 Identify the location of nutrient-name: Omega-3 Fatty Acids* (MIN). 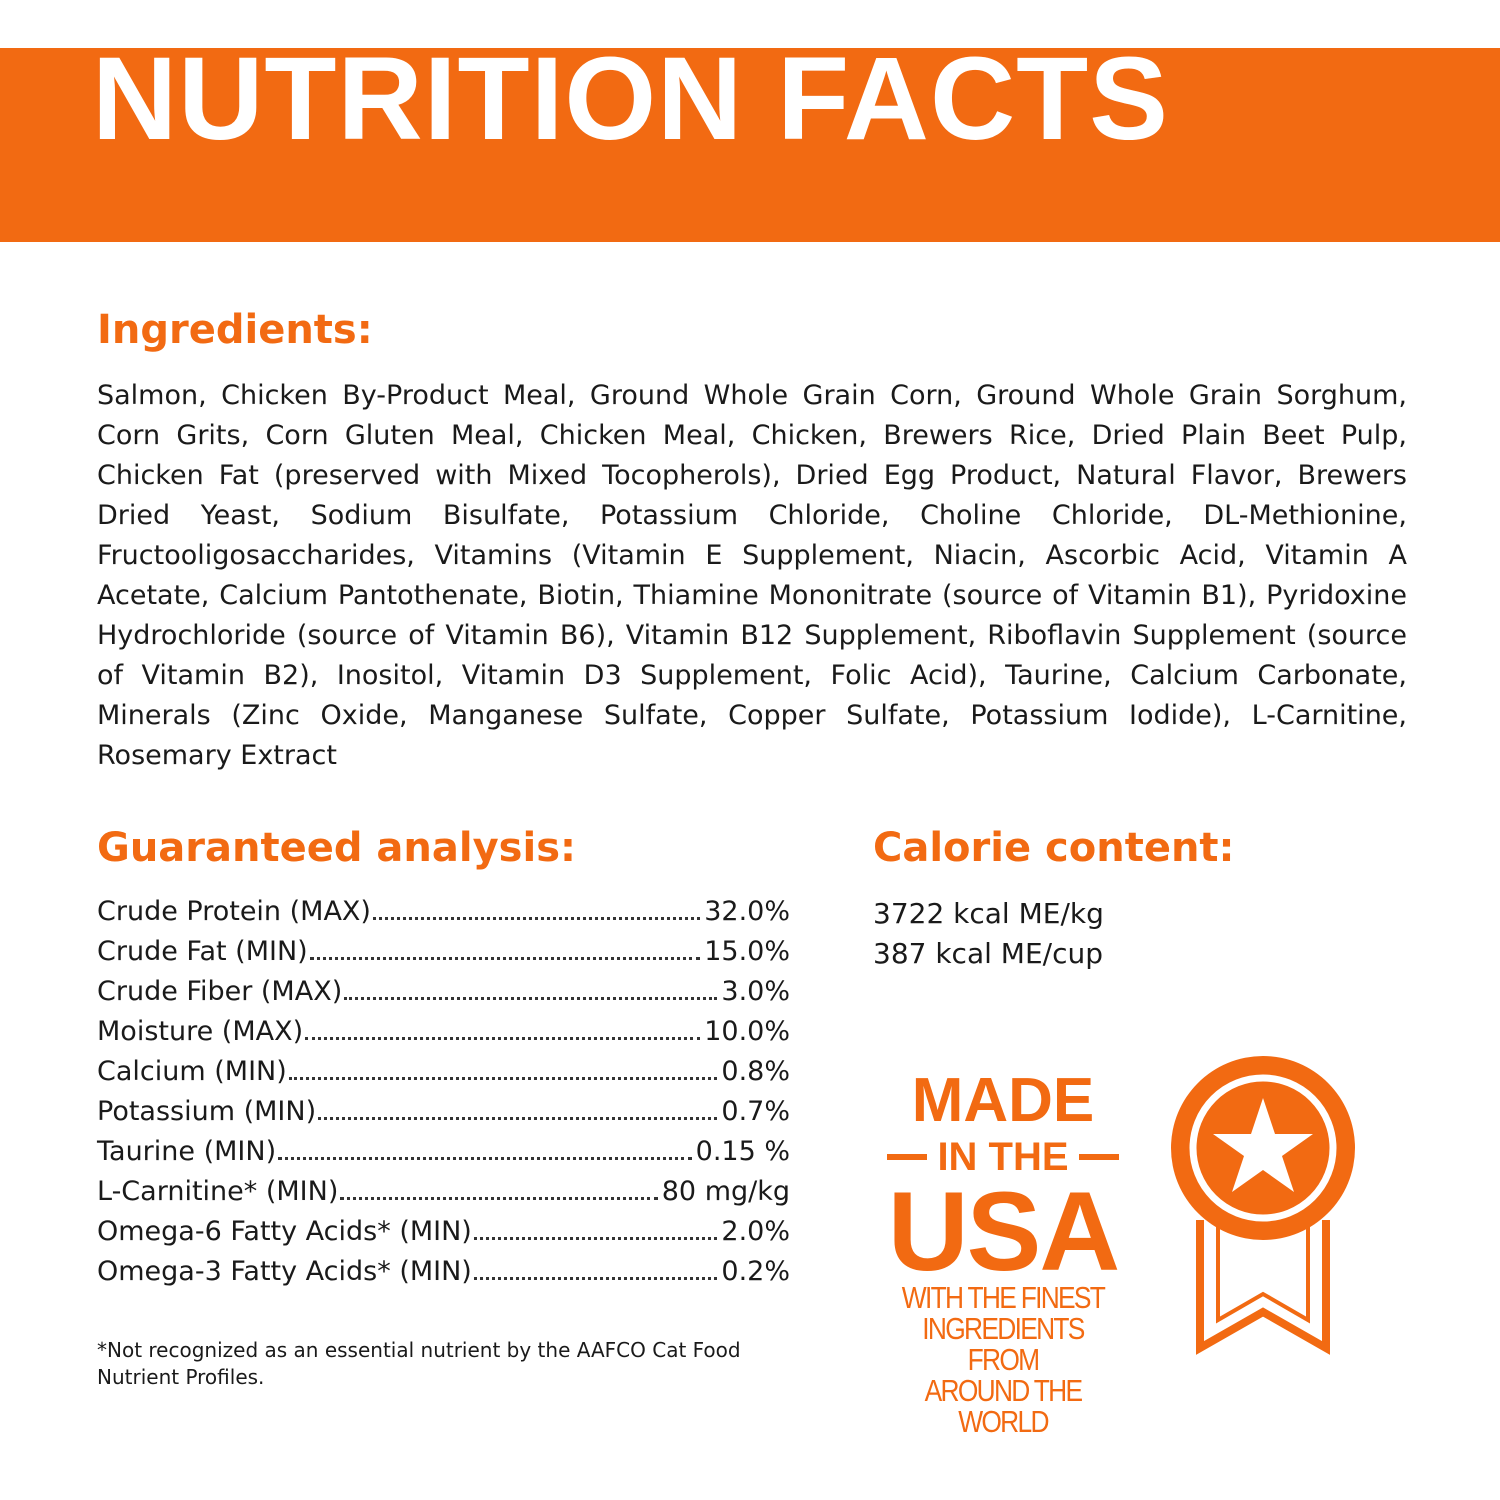
(284, 1271).